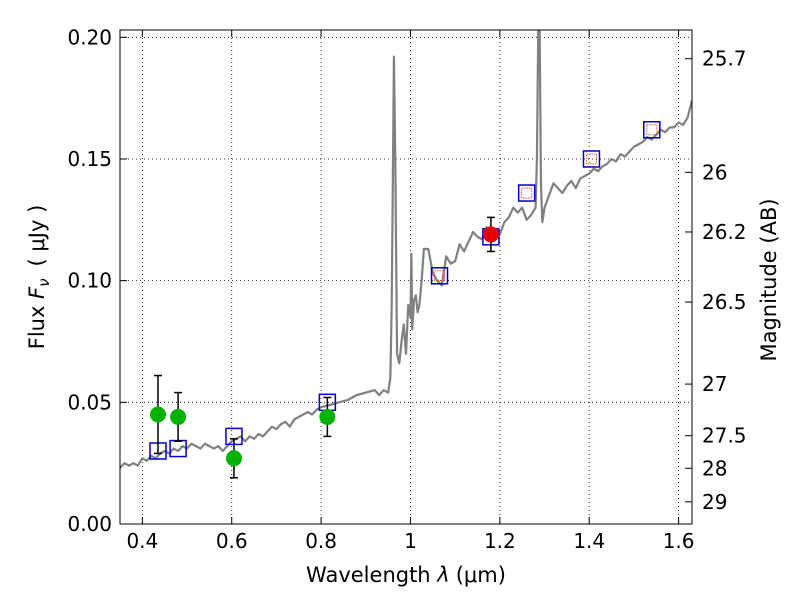 The height and width of the screenshot is (600, 800). Describe the element at coordinates (589, 541) in the screenshot. I see `x-tick-label: 1.4` at that location.